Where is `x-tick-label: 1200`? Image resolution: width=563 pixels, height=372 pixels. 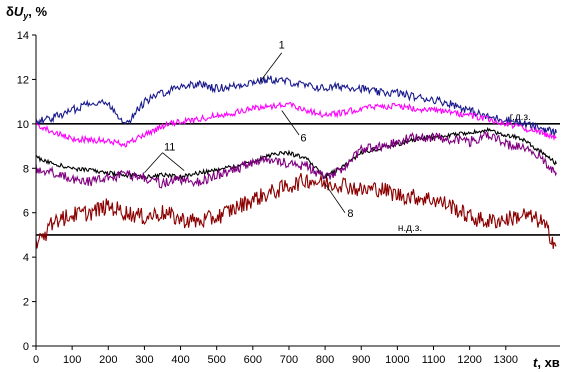 x-tick-label: 1200 is located at coordinates (469, 360).